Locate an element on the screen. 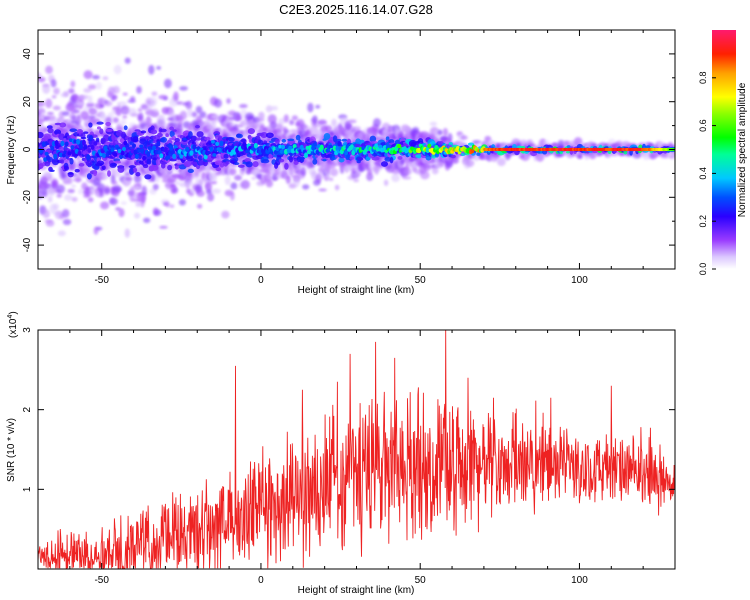  y-tick-label: 40 is located at coordinates (27, 54).